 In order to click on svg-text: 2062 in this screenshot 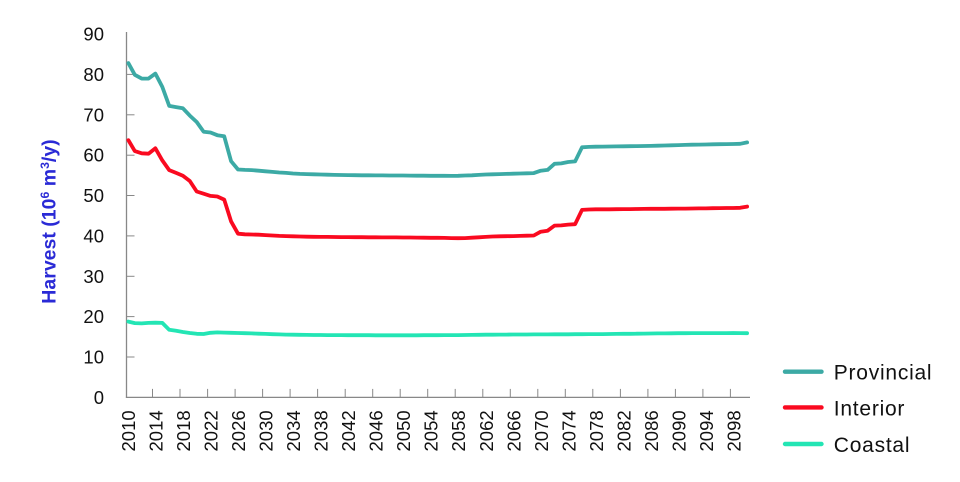, I will do `click(486, 430)`.